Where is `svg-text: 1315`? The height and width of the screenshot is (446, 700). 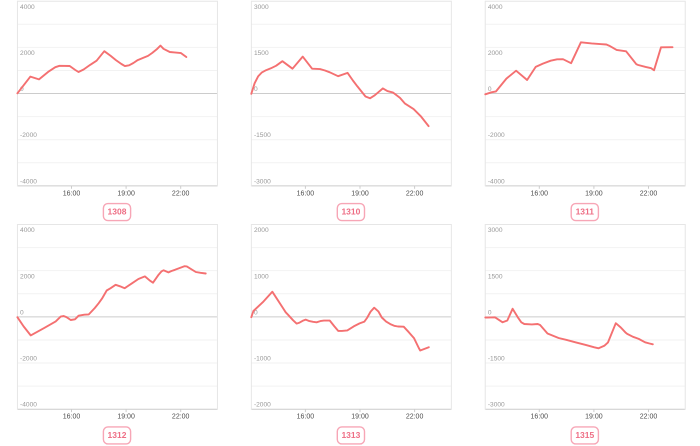 svg-text: 1315 is located at coordinates (584, 435).